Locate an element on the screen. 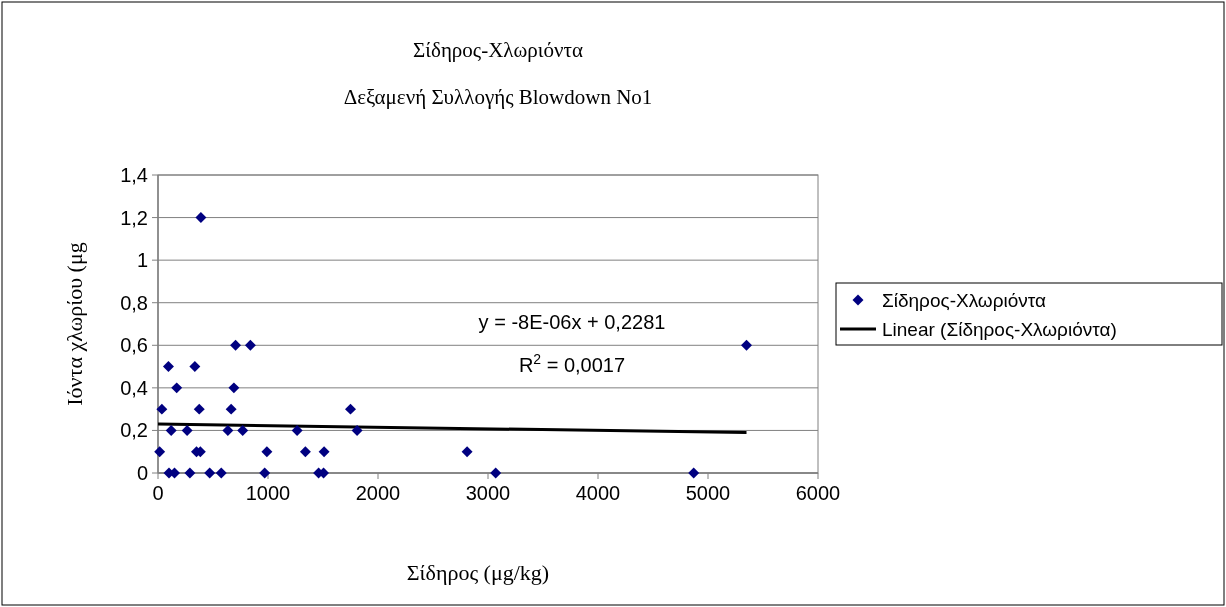 The image size is (1226, 607). y-axis-title: Ιόντα χλωρίου (μg is located at coordinates (74, 324).